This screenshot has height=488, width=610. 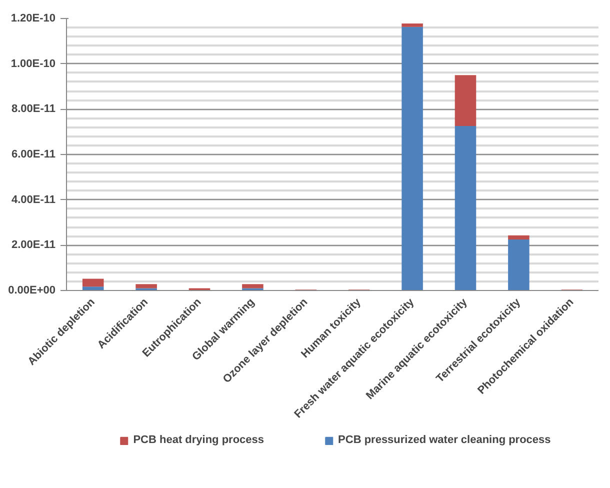 I want to click on y-tick-label: 0.00E+00, so click(x=32, y=290).